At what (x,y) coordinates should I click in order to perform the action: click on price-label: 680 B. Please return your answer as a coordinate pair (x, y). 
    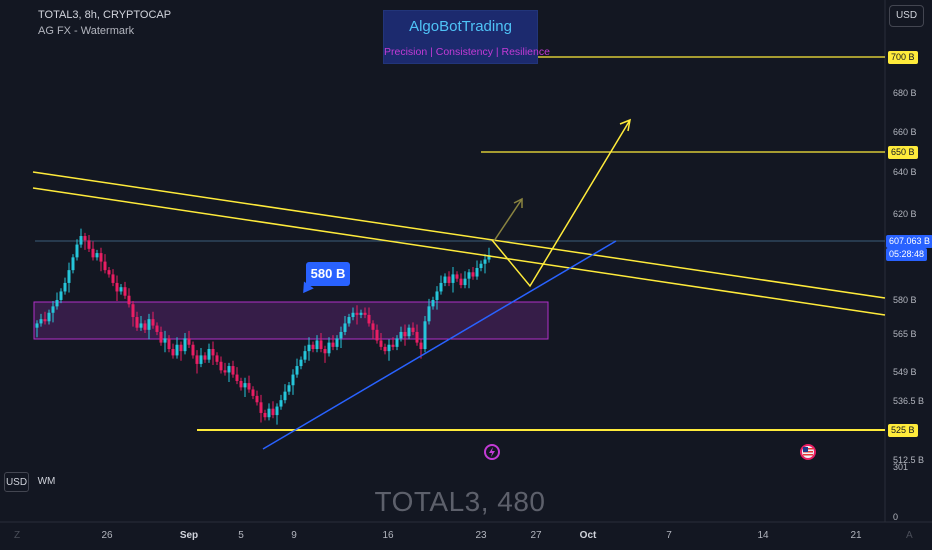
    Looking at the image, I should click on (905, 93).